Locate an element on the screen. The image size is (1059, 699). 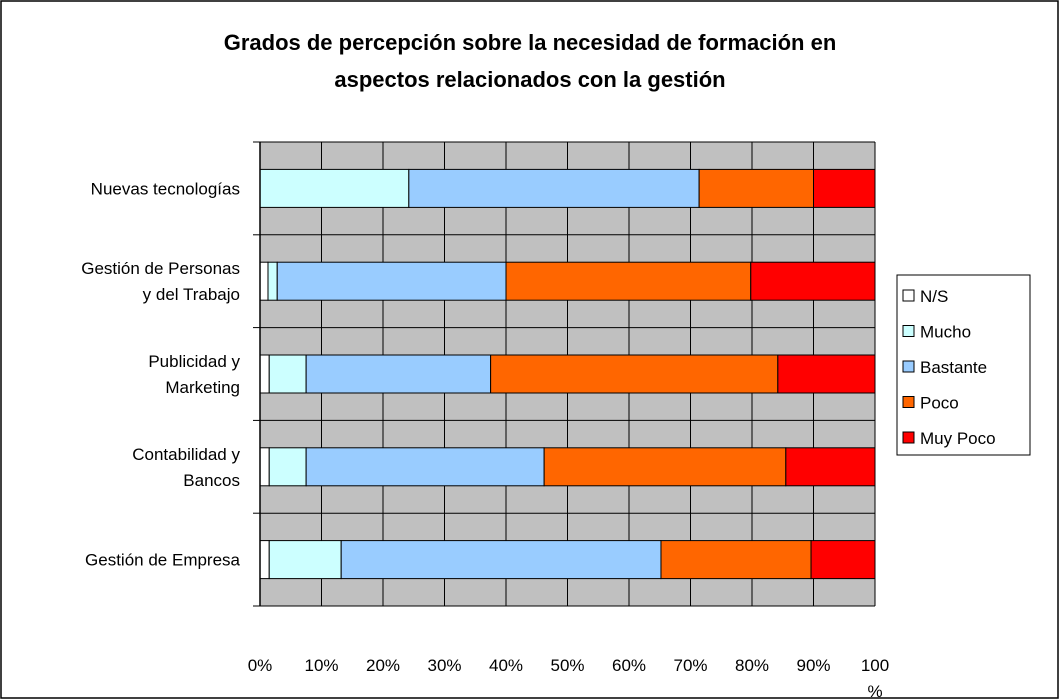
legend-label: N/S is located at coordinates (934, 296).